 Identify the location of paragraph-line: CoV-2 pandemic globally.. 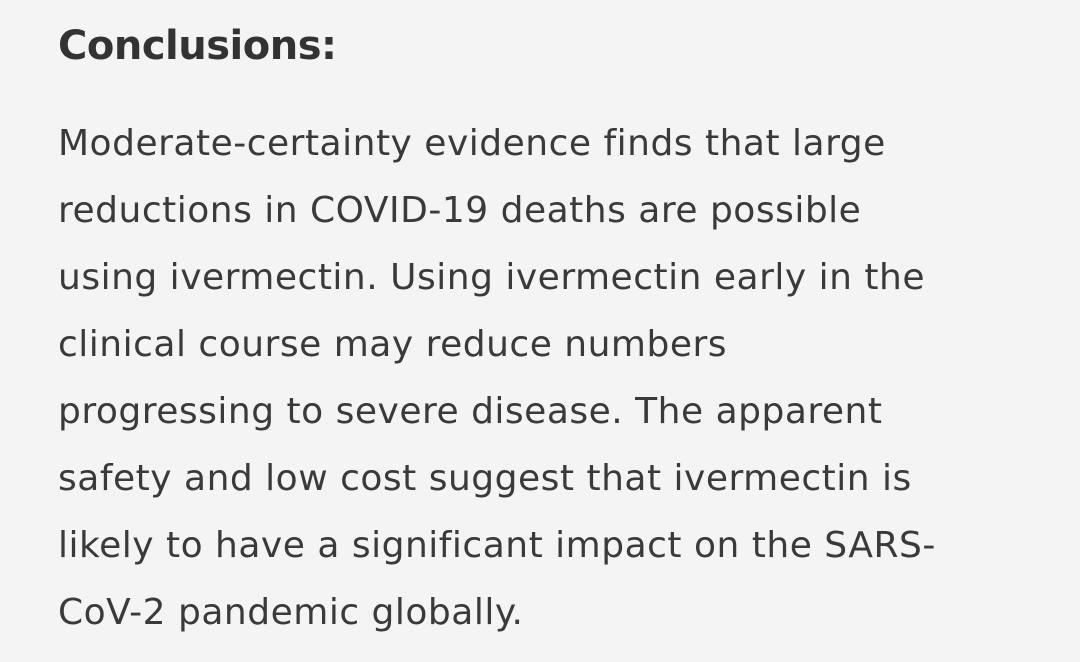
(291, 612).